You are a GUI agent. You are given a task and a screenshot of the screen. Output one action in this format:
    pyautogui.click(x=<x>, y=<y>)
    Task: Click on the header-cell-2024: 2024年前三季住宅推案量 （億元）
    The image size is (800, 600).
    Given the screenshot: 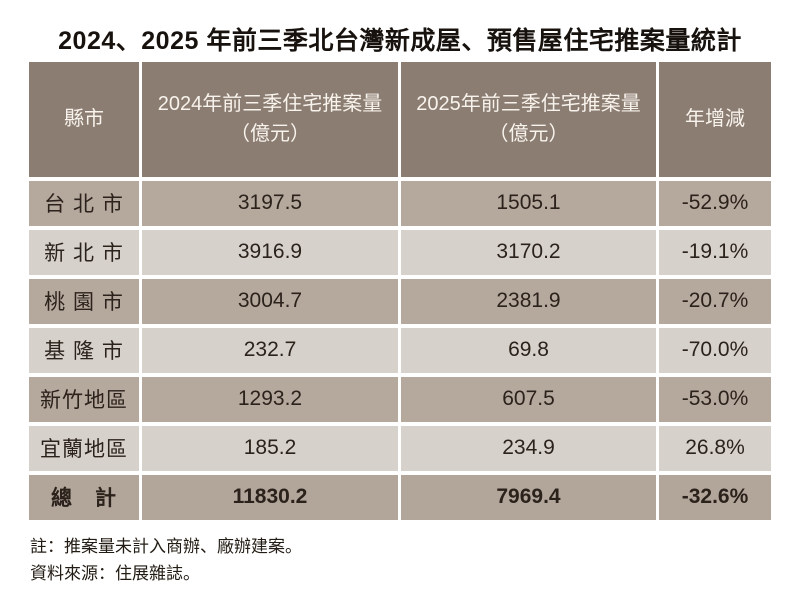 What is the action you would take?
    pyautogui.click(x=270, y=119)
    